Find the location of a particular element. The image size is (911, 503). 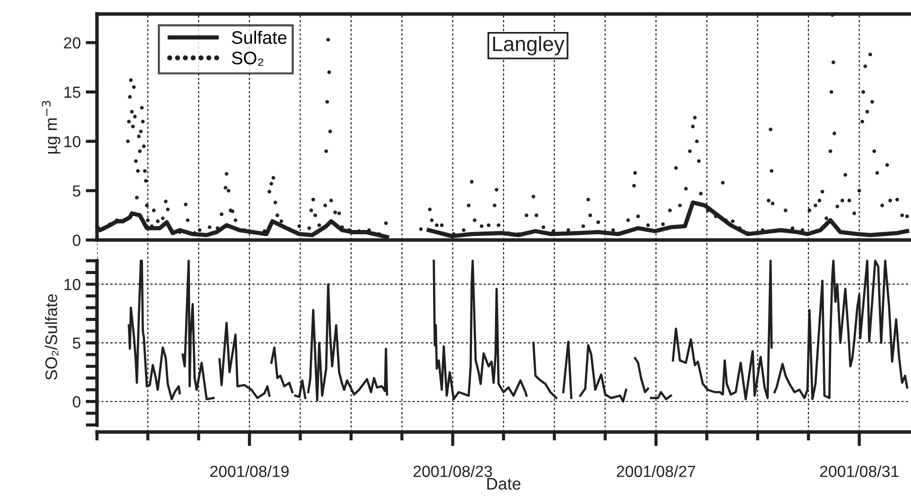

y-tick-label: 20 is located at coordinates (72, 43).